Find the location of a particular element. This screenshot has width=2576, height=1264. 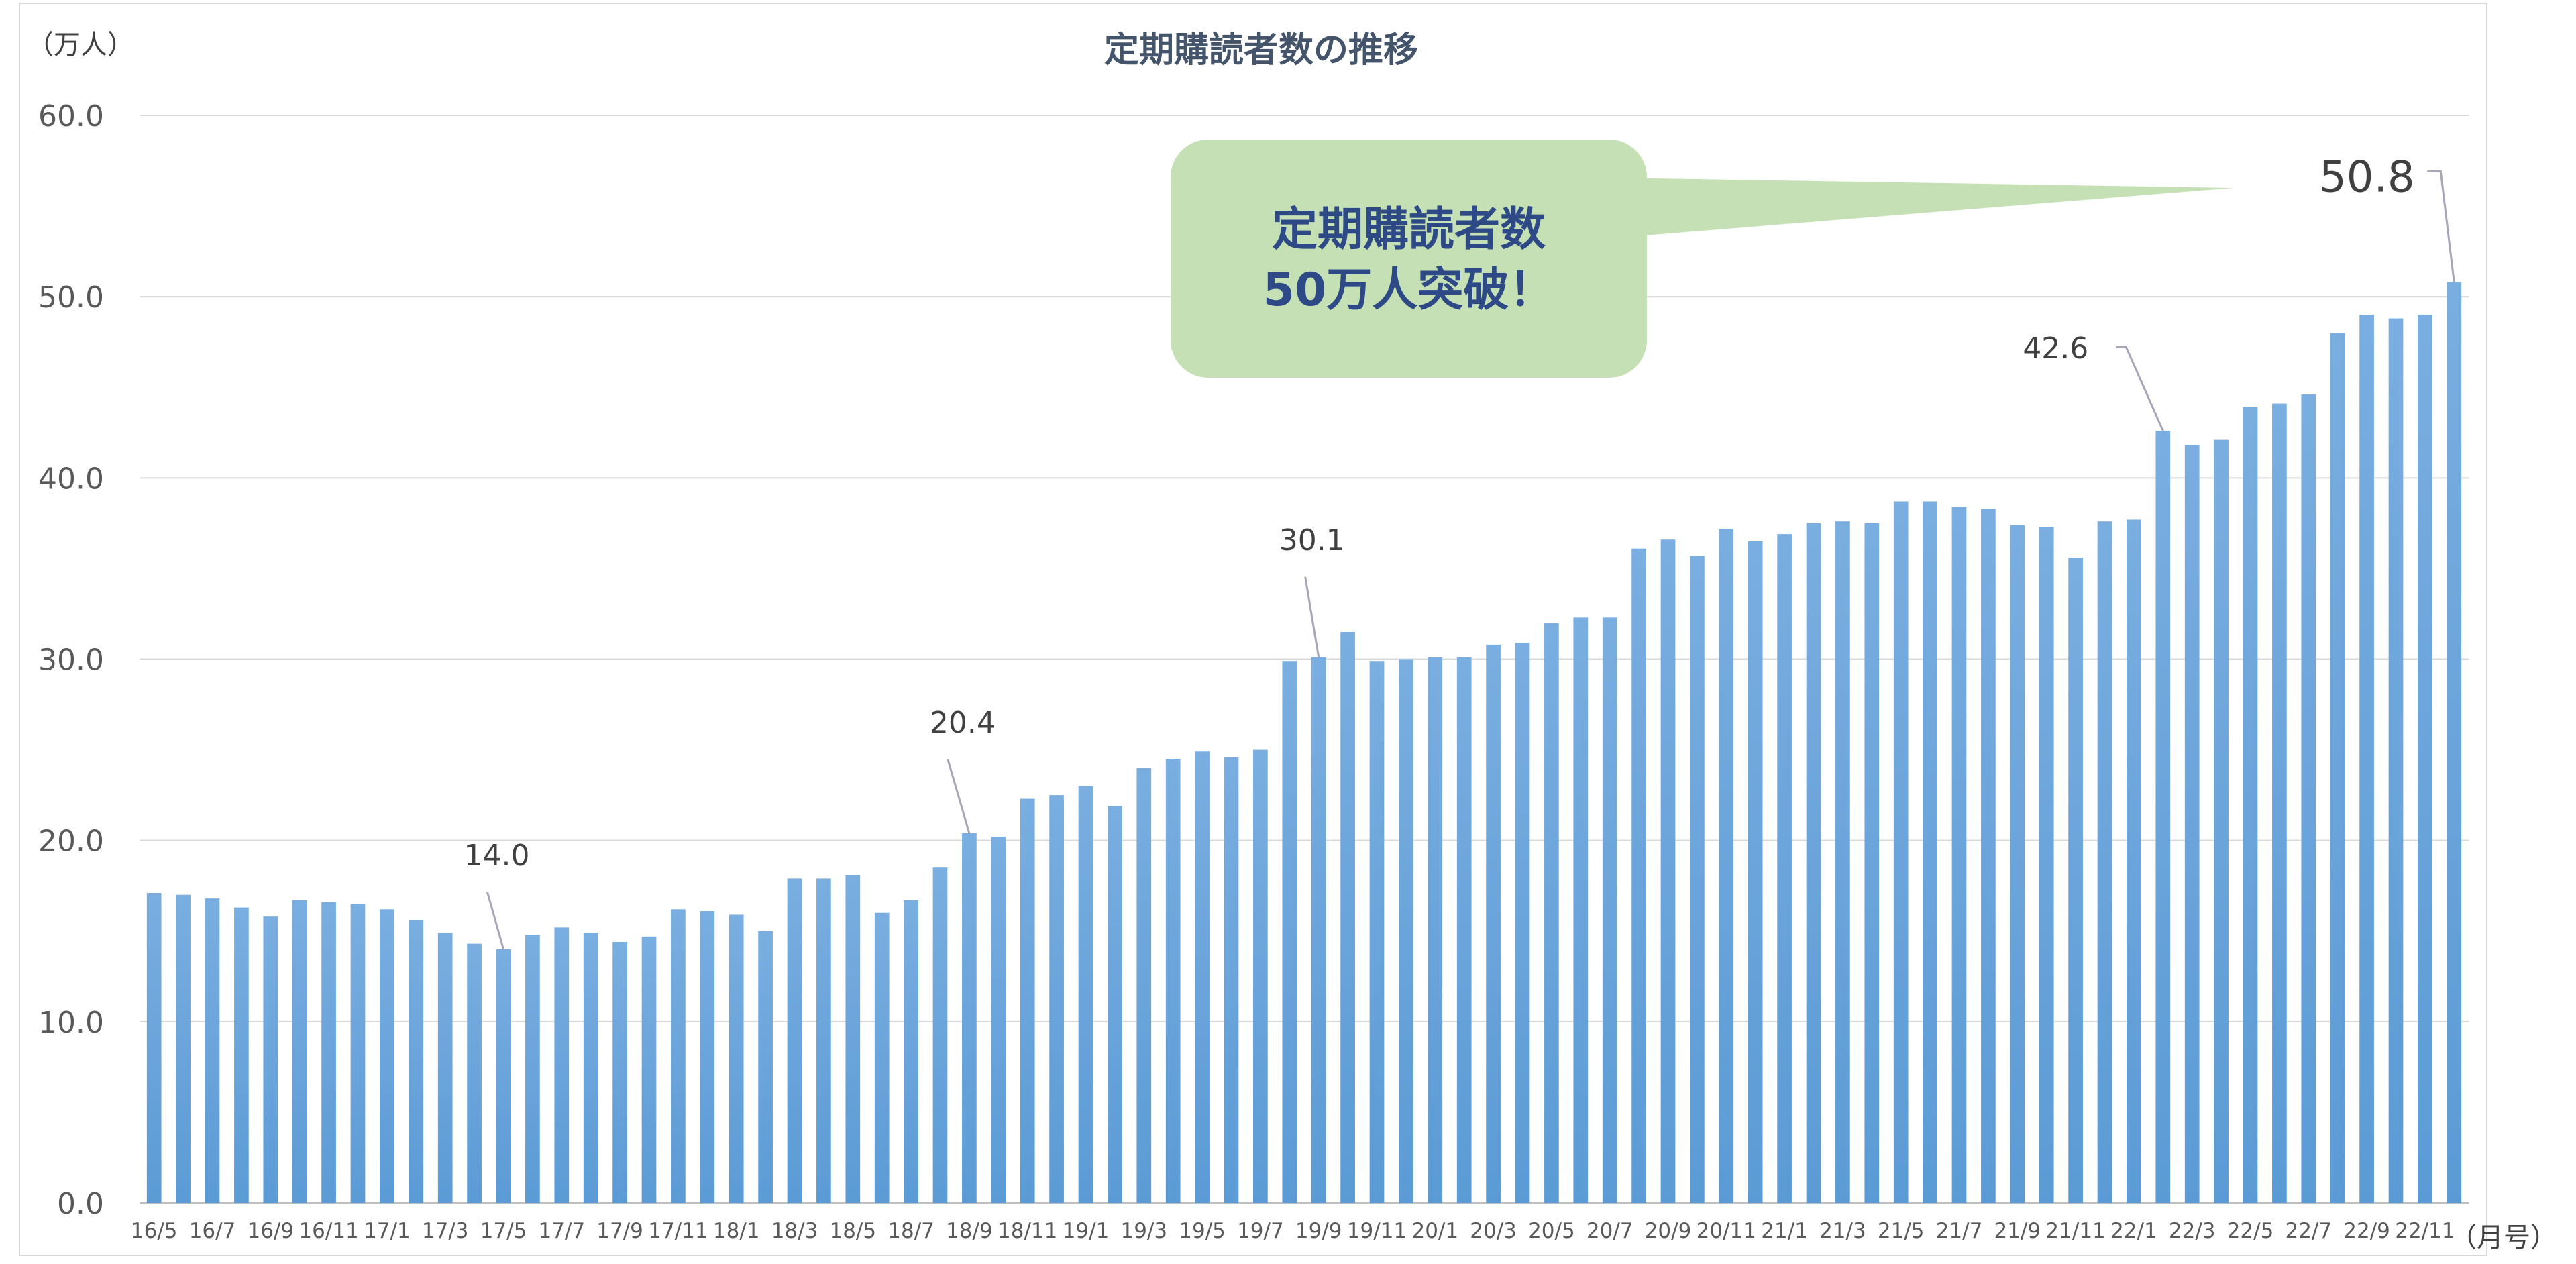

x-tick-label: 17/1 is located at coordinates (387, 1231).